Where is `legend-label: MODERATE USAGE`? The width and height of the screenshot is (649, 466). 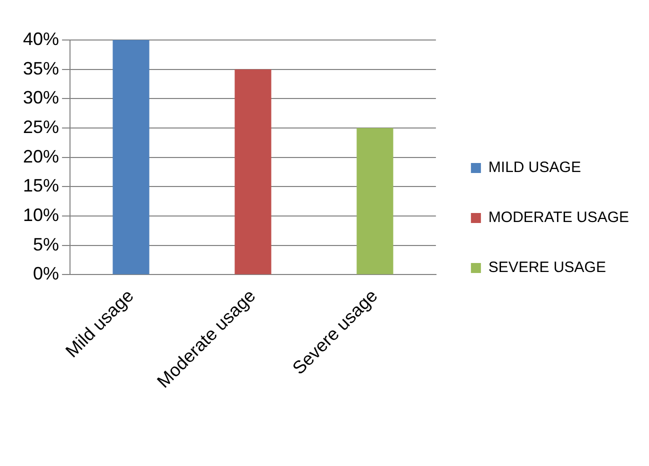 legend-label: MODERATE USAGE is located at coordinates (559, 217).